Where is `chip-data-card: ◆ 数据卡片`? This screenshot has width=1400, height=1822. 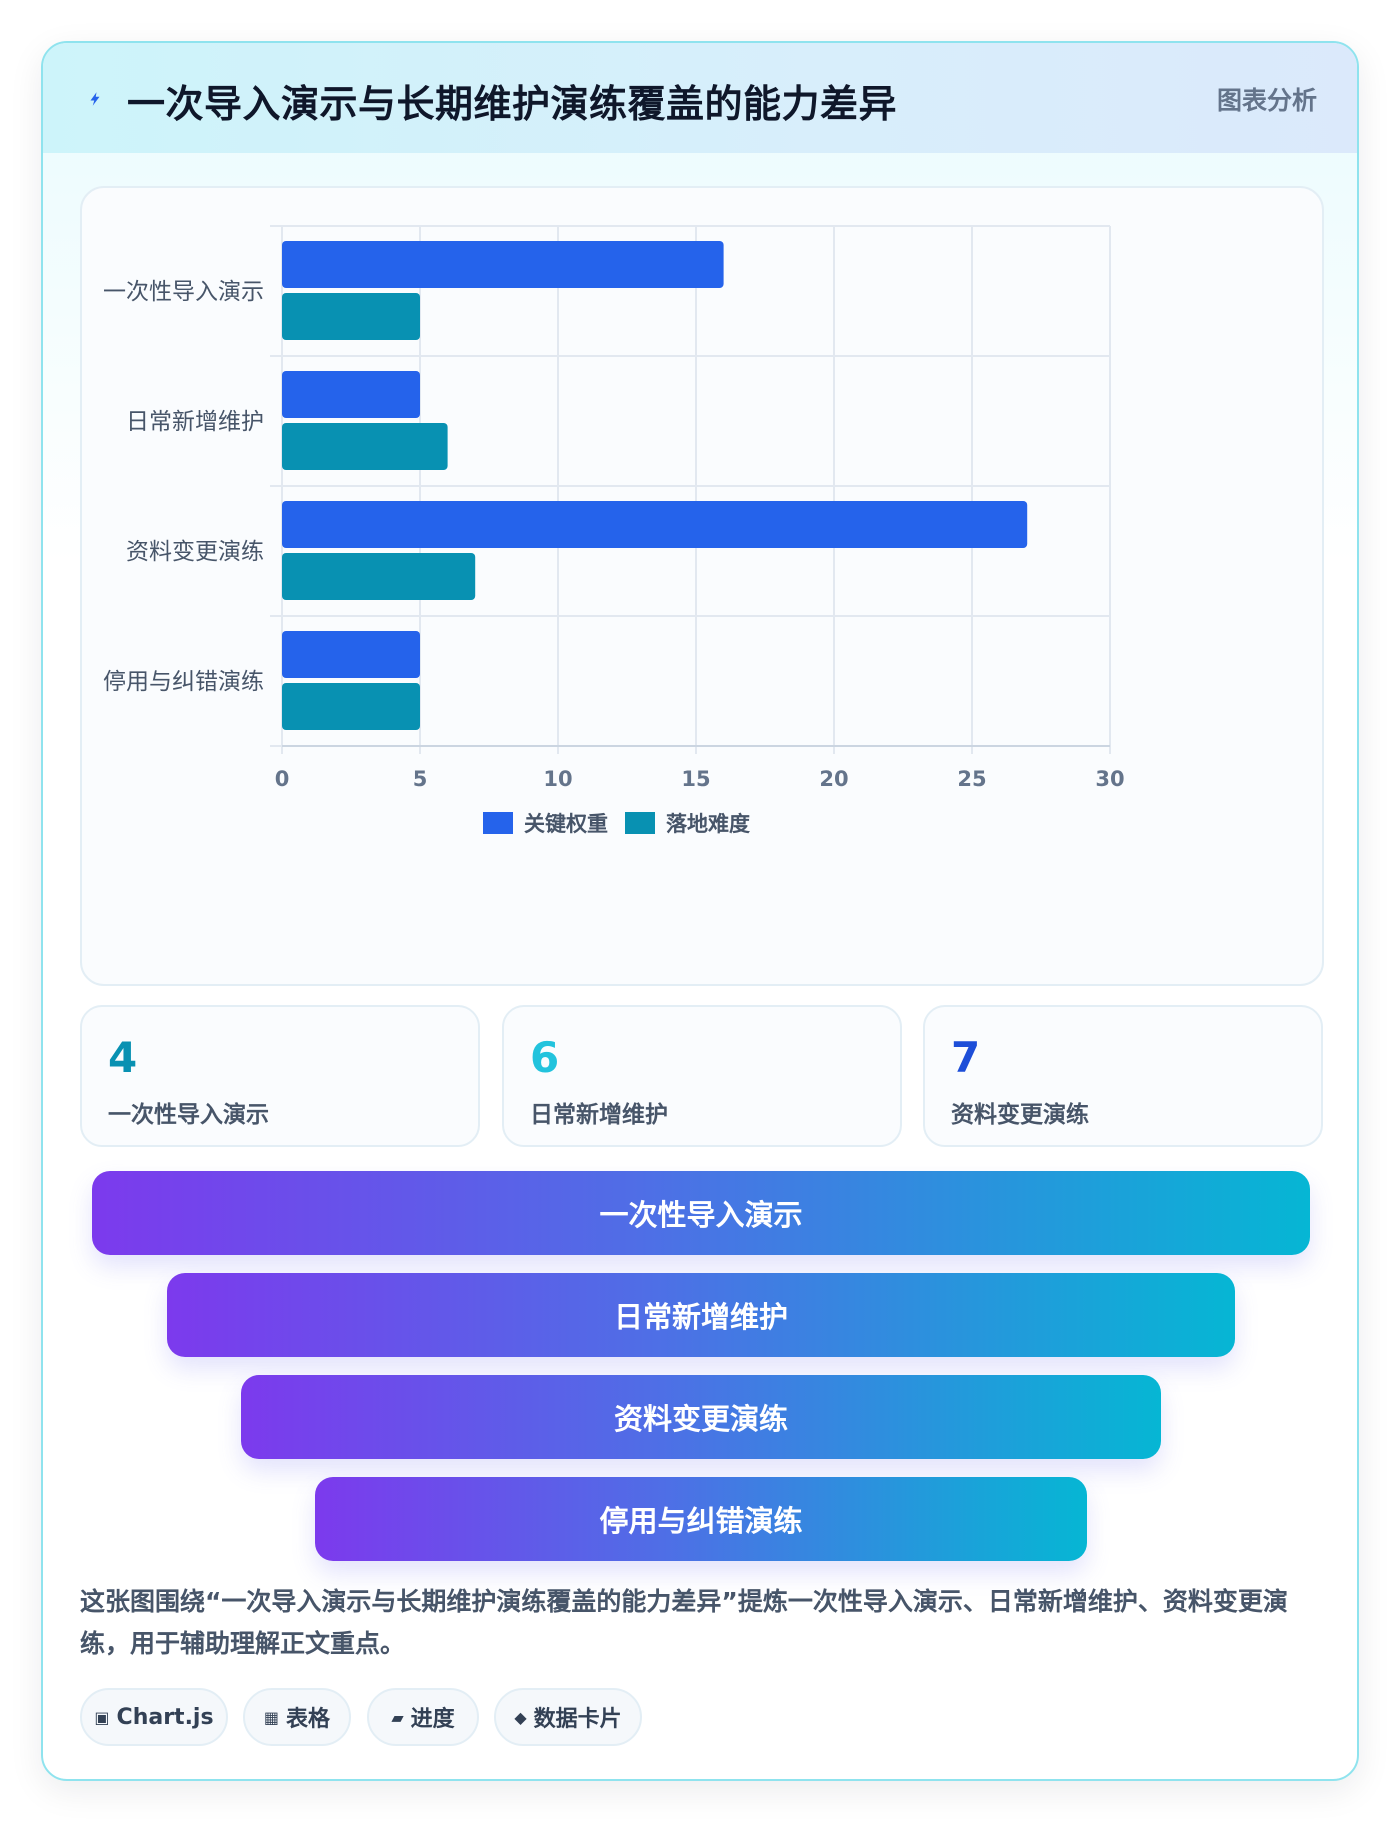 chip-data-card: ◆ 数据卡片 is located at coordinates (568, 1717).